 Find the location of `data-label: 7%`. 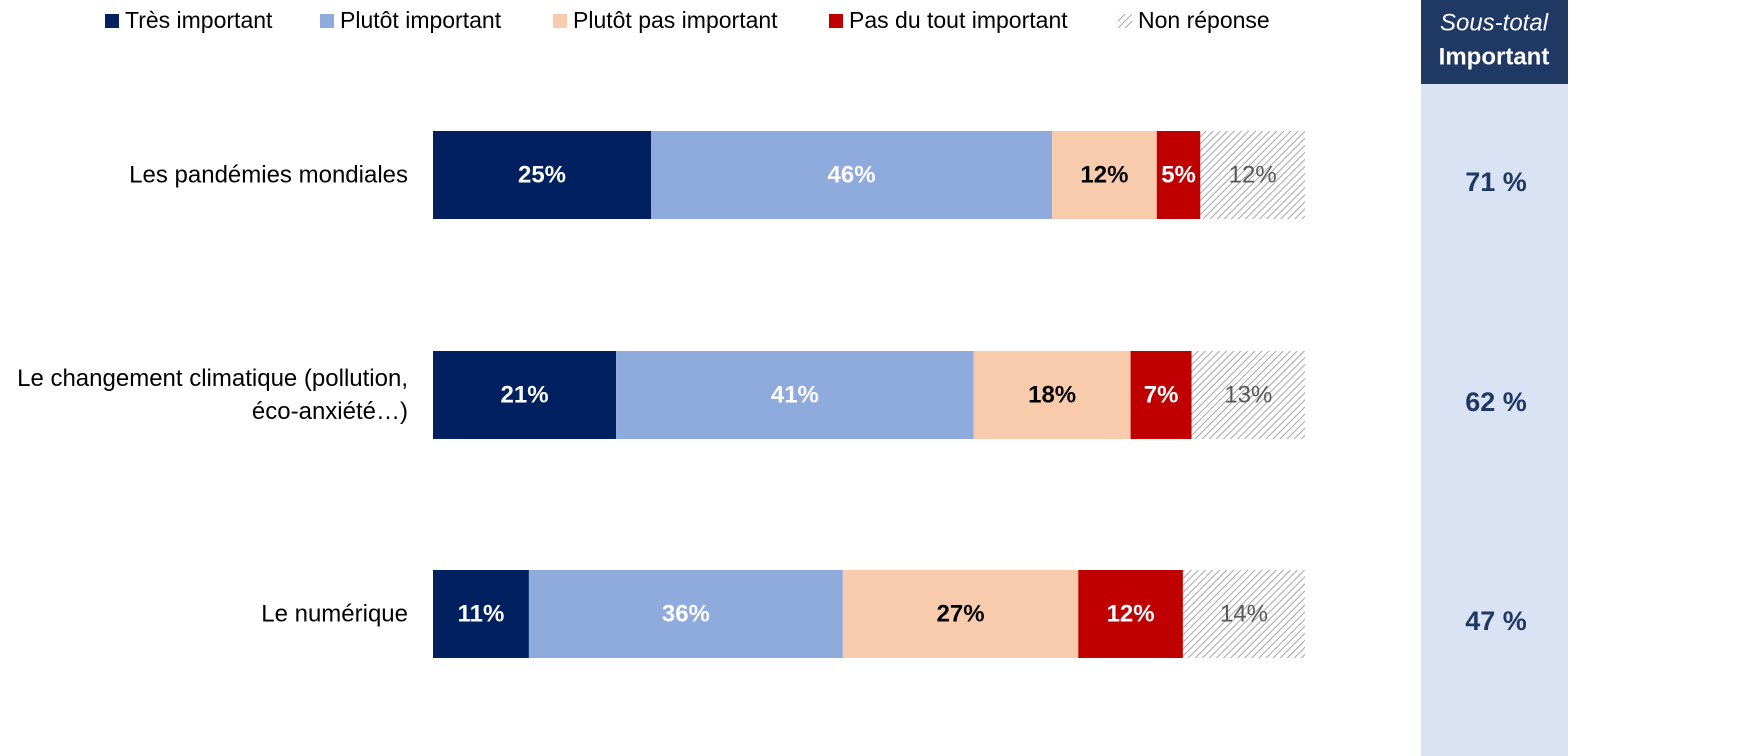

data-label: 7% is located at coordinates (1161, 394).